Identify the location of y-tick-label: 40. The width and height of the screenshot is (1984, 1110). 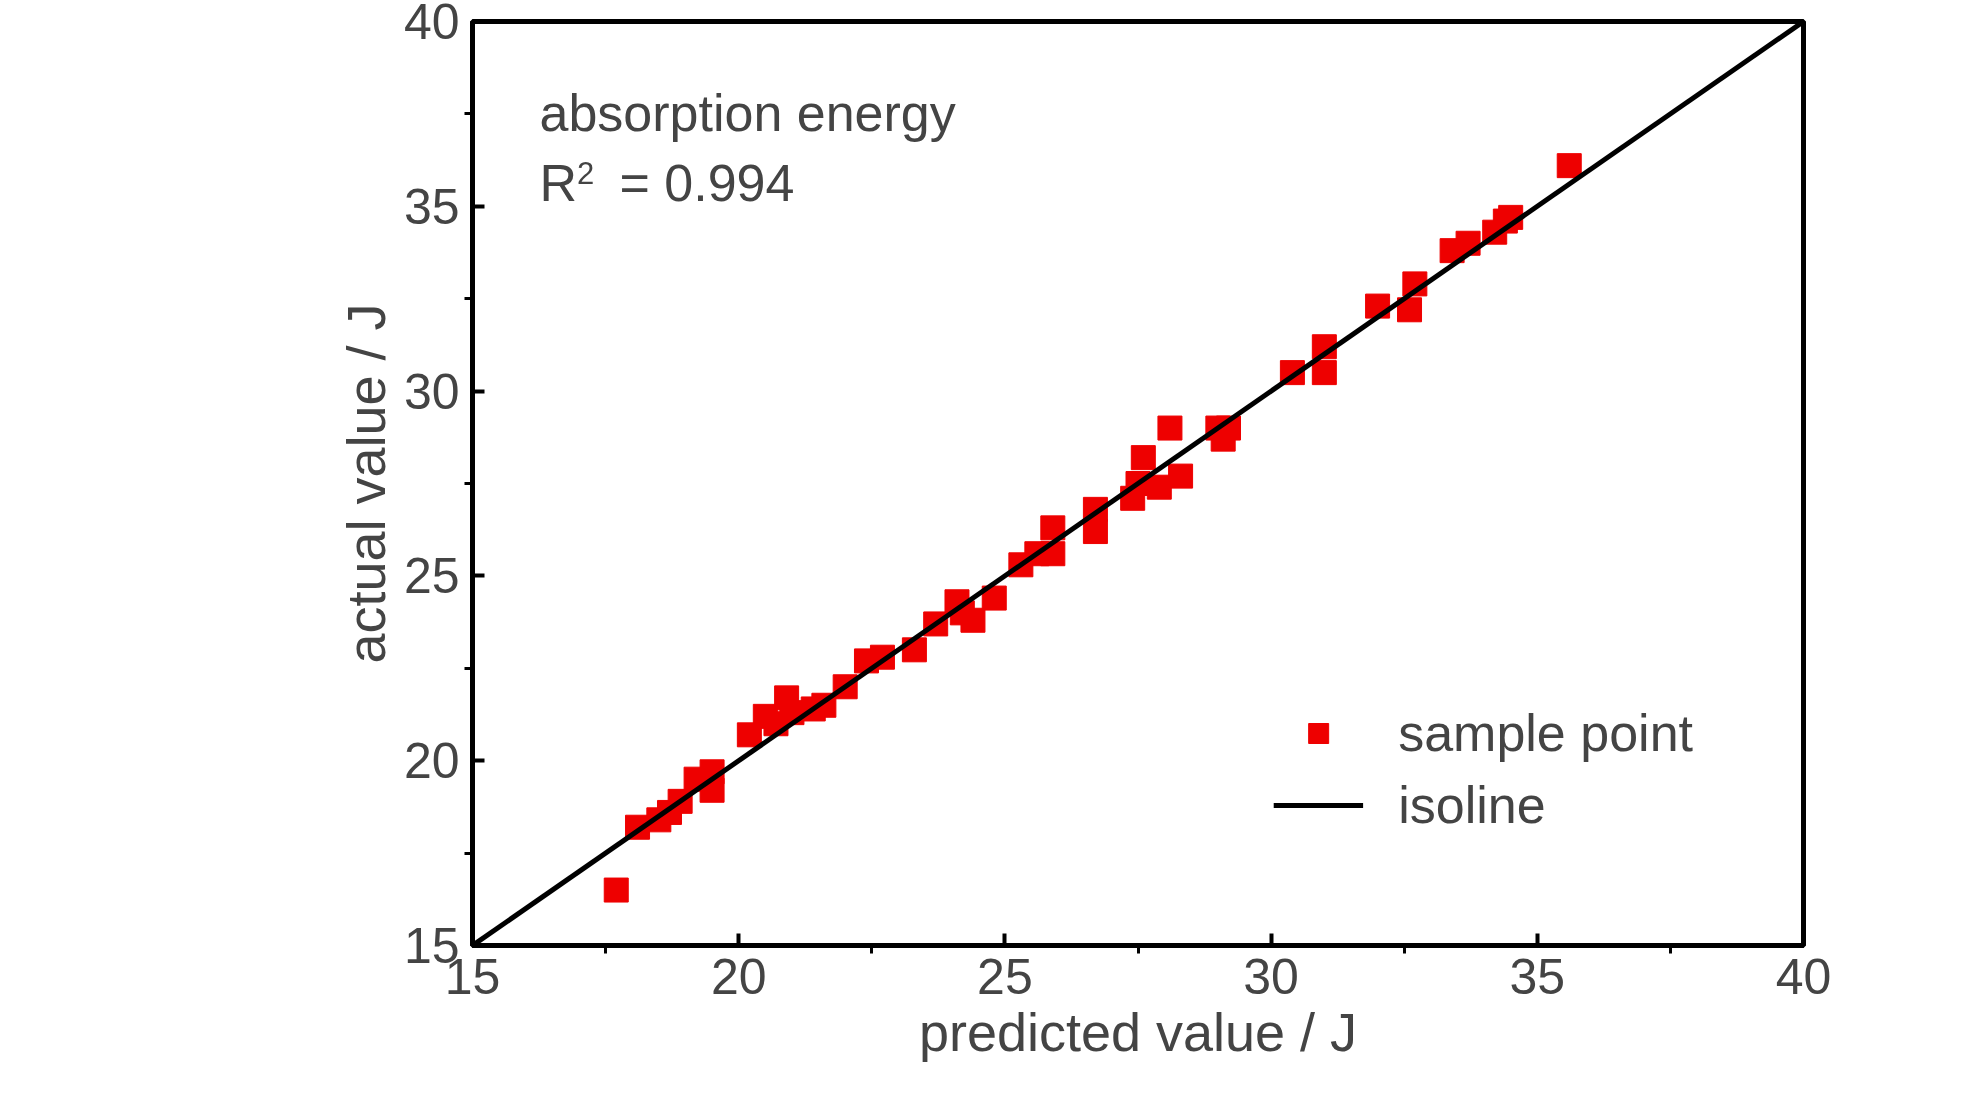
(431, 25).